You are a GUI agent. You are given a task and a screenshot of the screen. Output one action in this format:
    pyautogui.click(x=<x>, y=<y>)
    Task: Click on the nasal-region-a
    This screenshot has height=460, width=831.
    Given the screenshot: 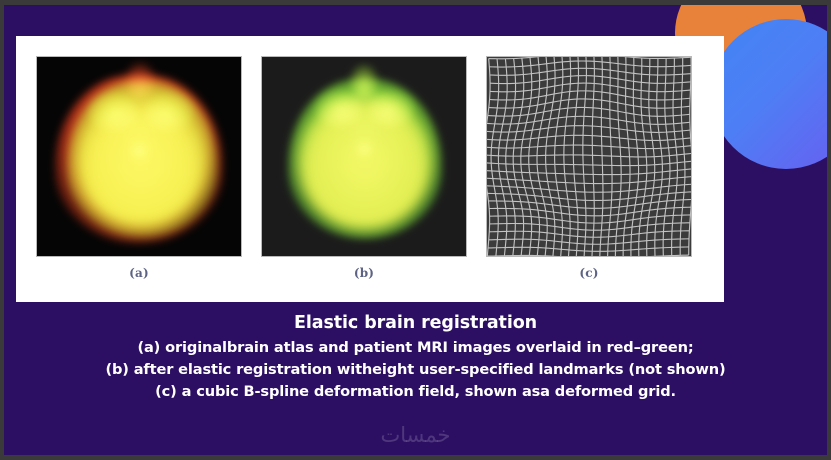 What is the action you would take?
    pyautogui.click(x=140, y=81)
    